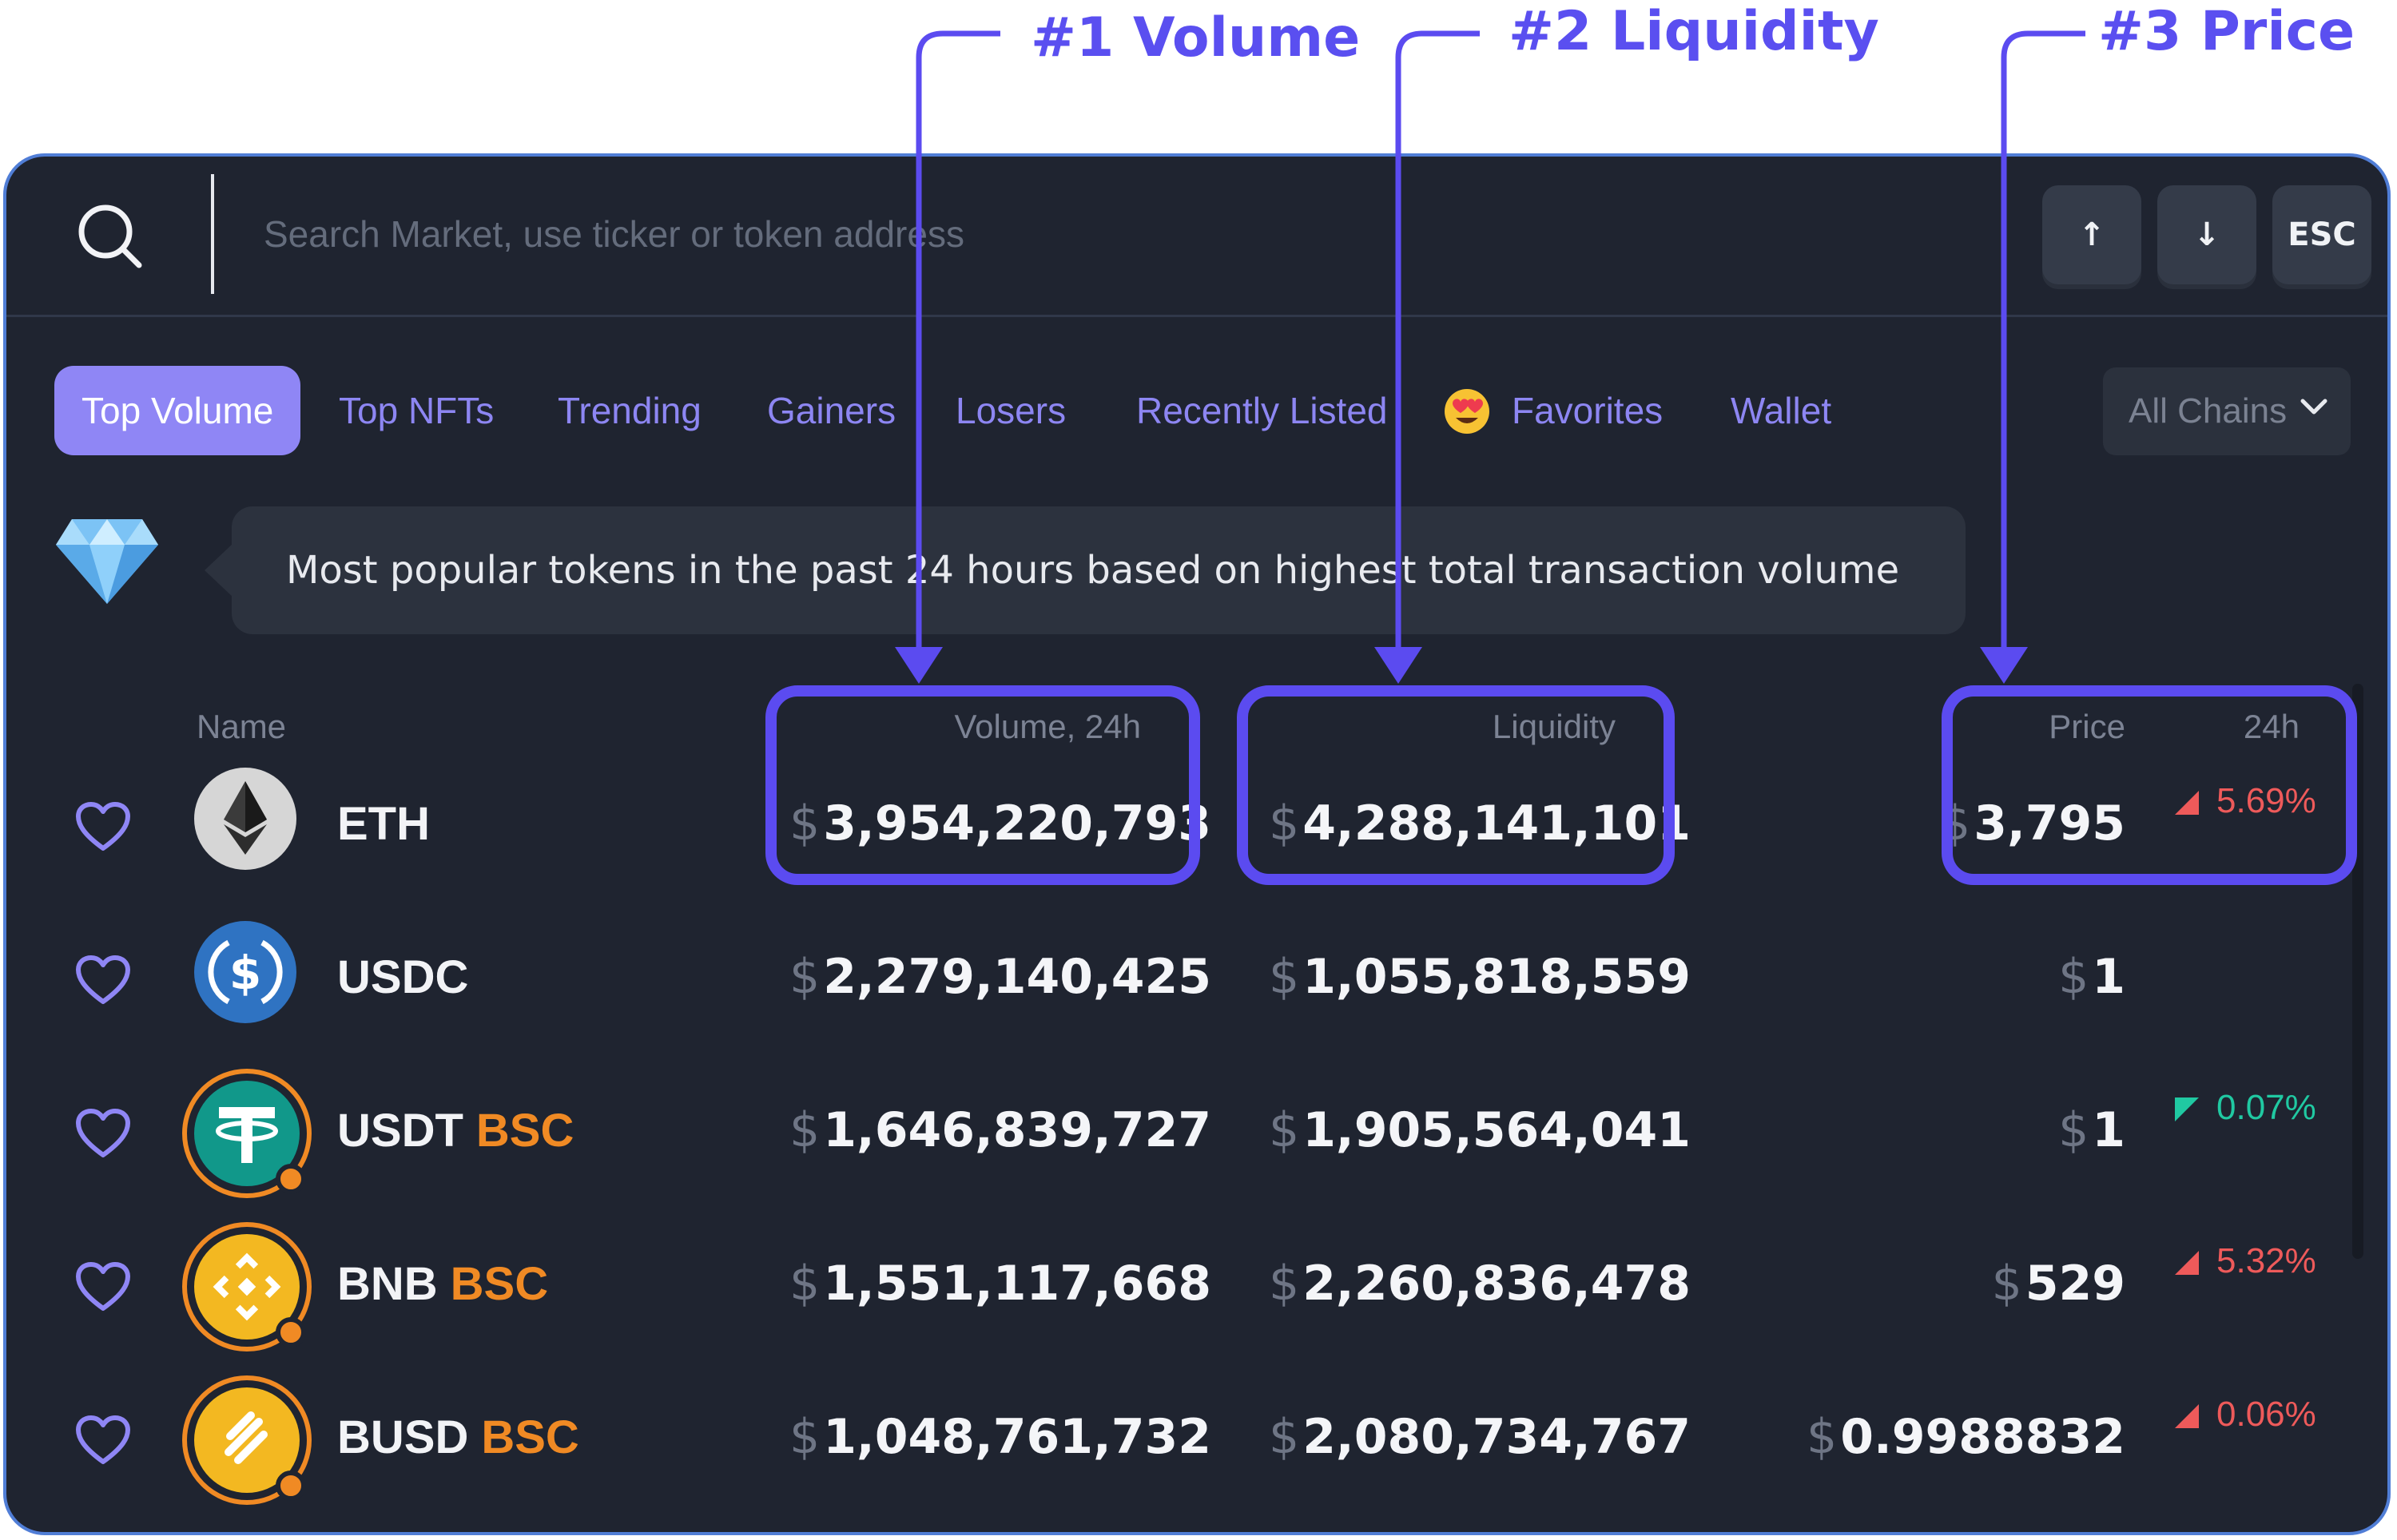  I want to click on escape-key-button: ESC, so click(2321, 234).